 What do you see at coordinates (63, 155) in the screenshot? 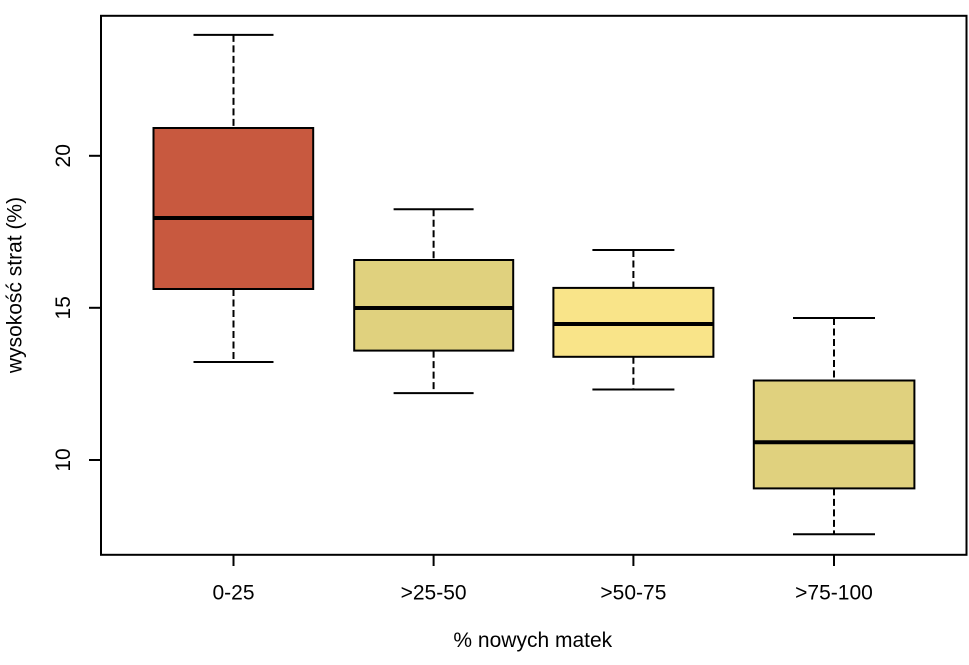
I see `svg-text: 20` at bounding box center [63, 155].